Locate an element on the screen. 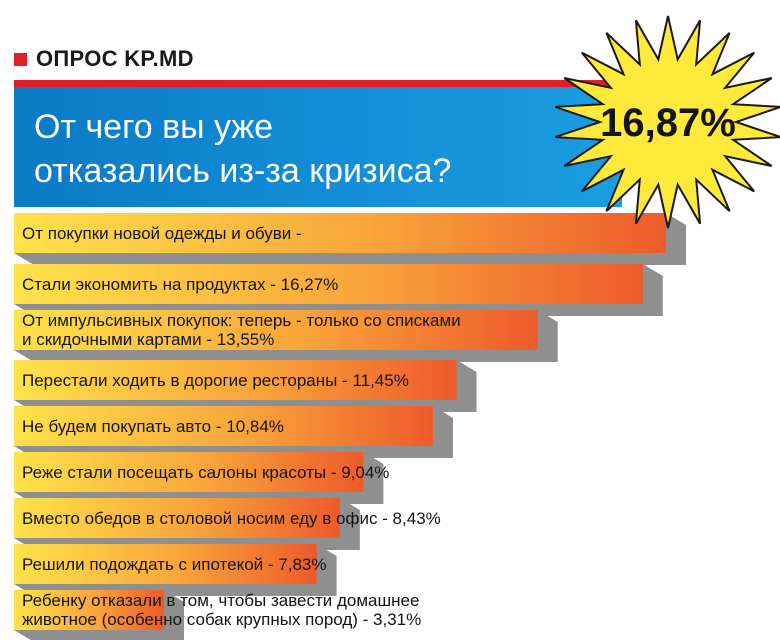 The image size is (780, 640). survey-source-label: ОПРОС KP.MD is located at coordinates (115, 58).